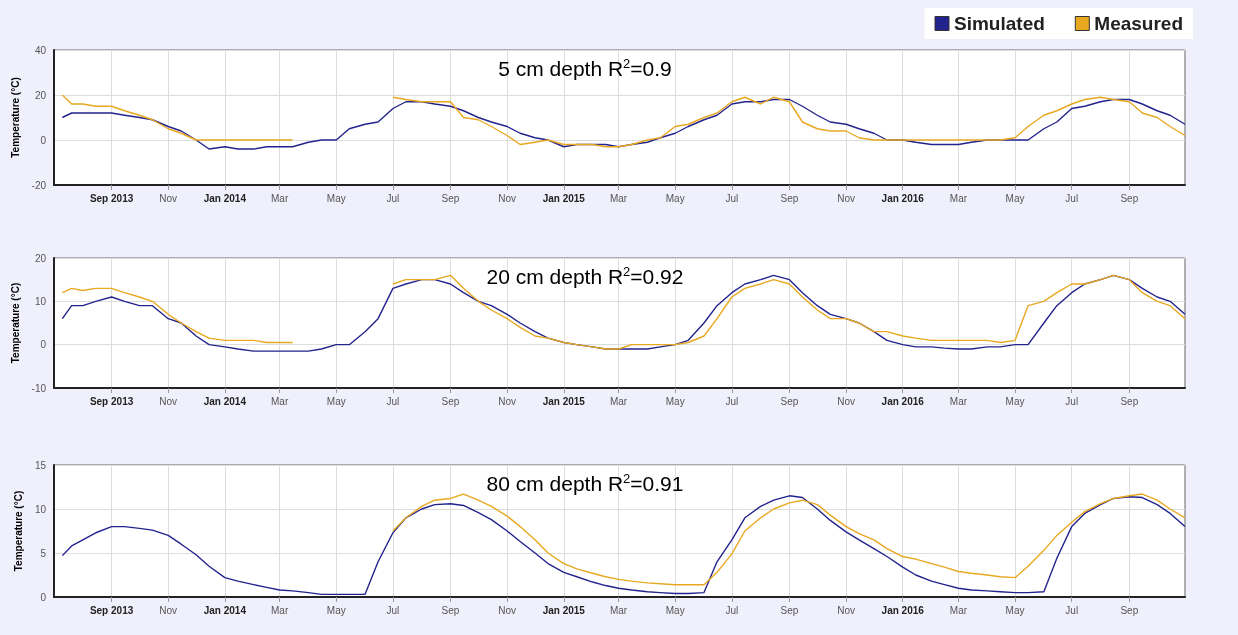  I want to click on legend-label: Simulated, so click(999, 23).